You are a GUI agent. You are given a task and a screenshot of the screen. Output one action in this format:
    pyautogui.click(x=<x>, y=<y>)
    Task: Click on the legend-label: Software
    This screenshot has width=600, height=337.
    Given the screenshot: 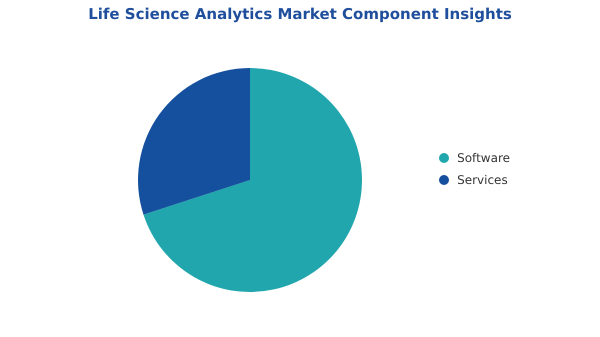 What is the action you would take?
    pyautogui.click(x=483, y=158)
    